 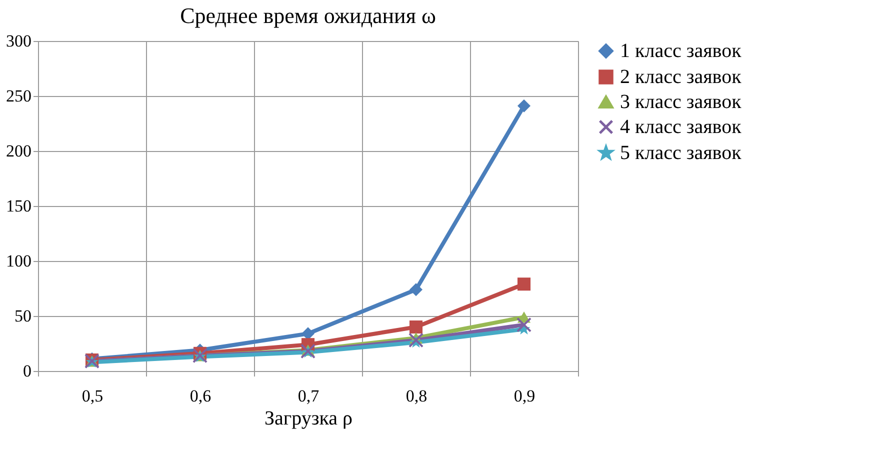 What do you see at coordinates (681, 77) in the screenshot?
I see `legend-label: 2 класс заявок` at bounding box center [681, 77].